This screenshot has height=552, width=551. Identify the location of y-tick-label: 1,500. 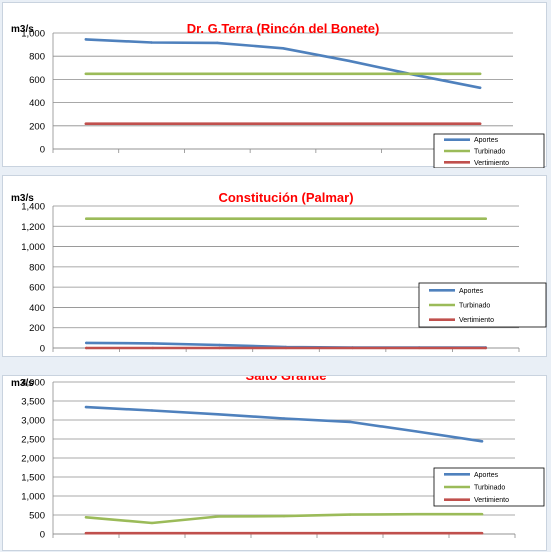
(33, 478).